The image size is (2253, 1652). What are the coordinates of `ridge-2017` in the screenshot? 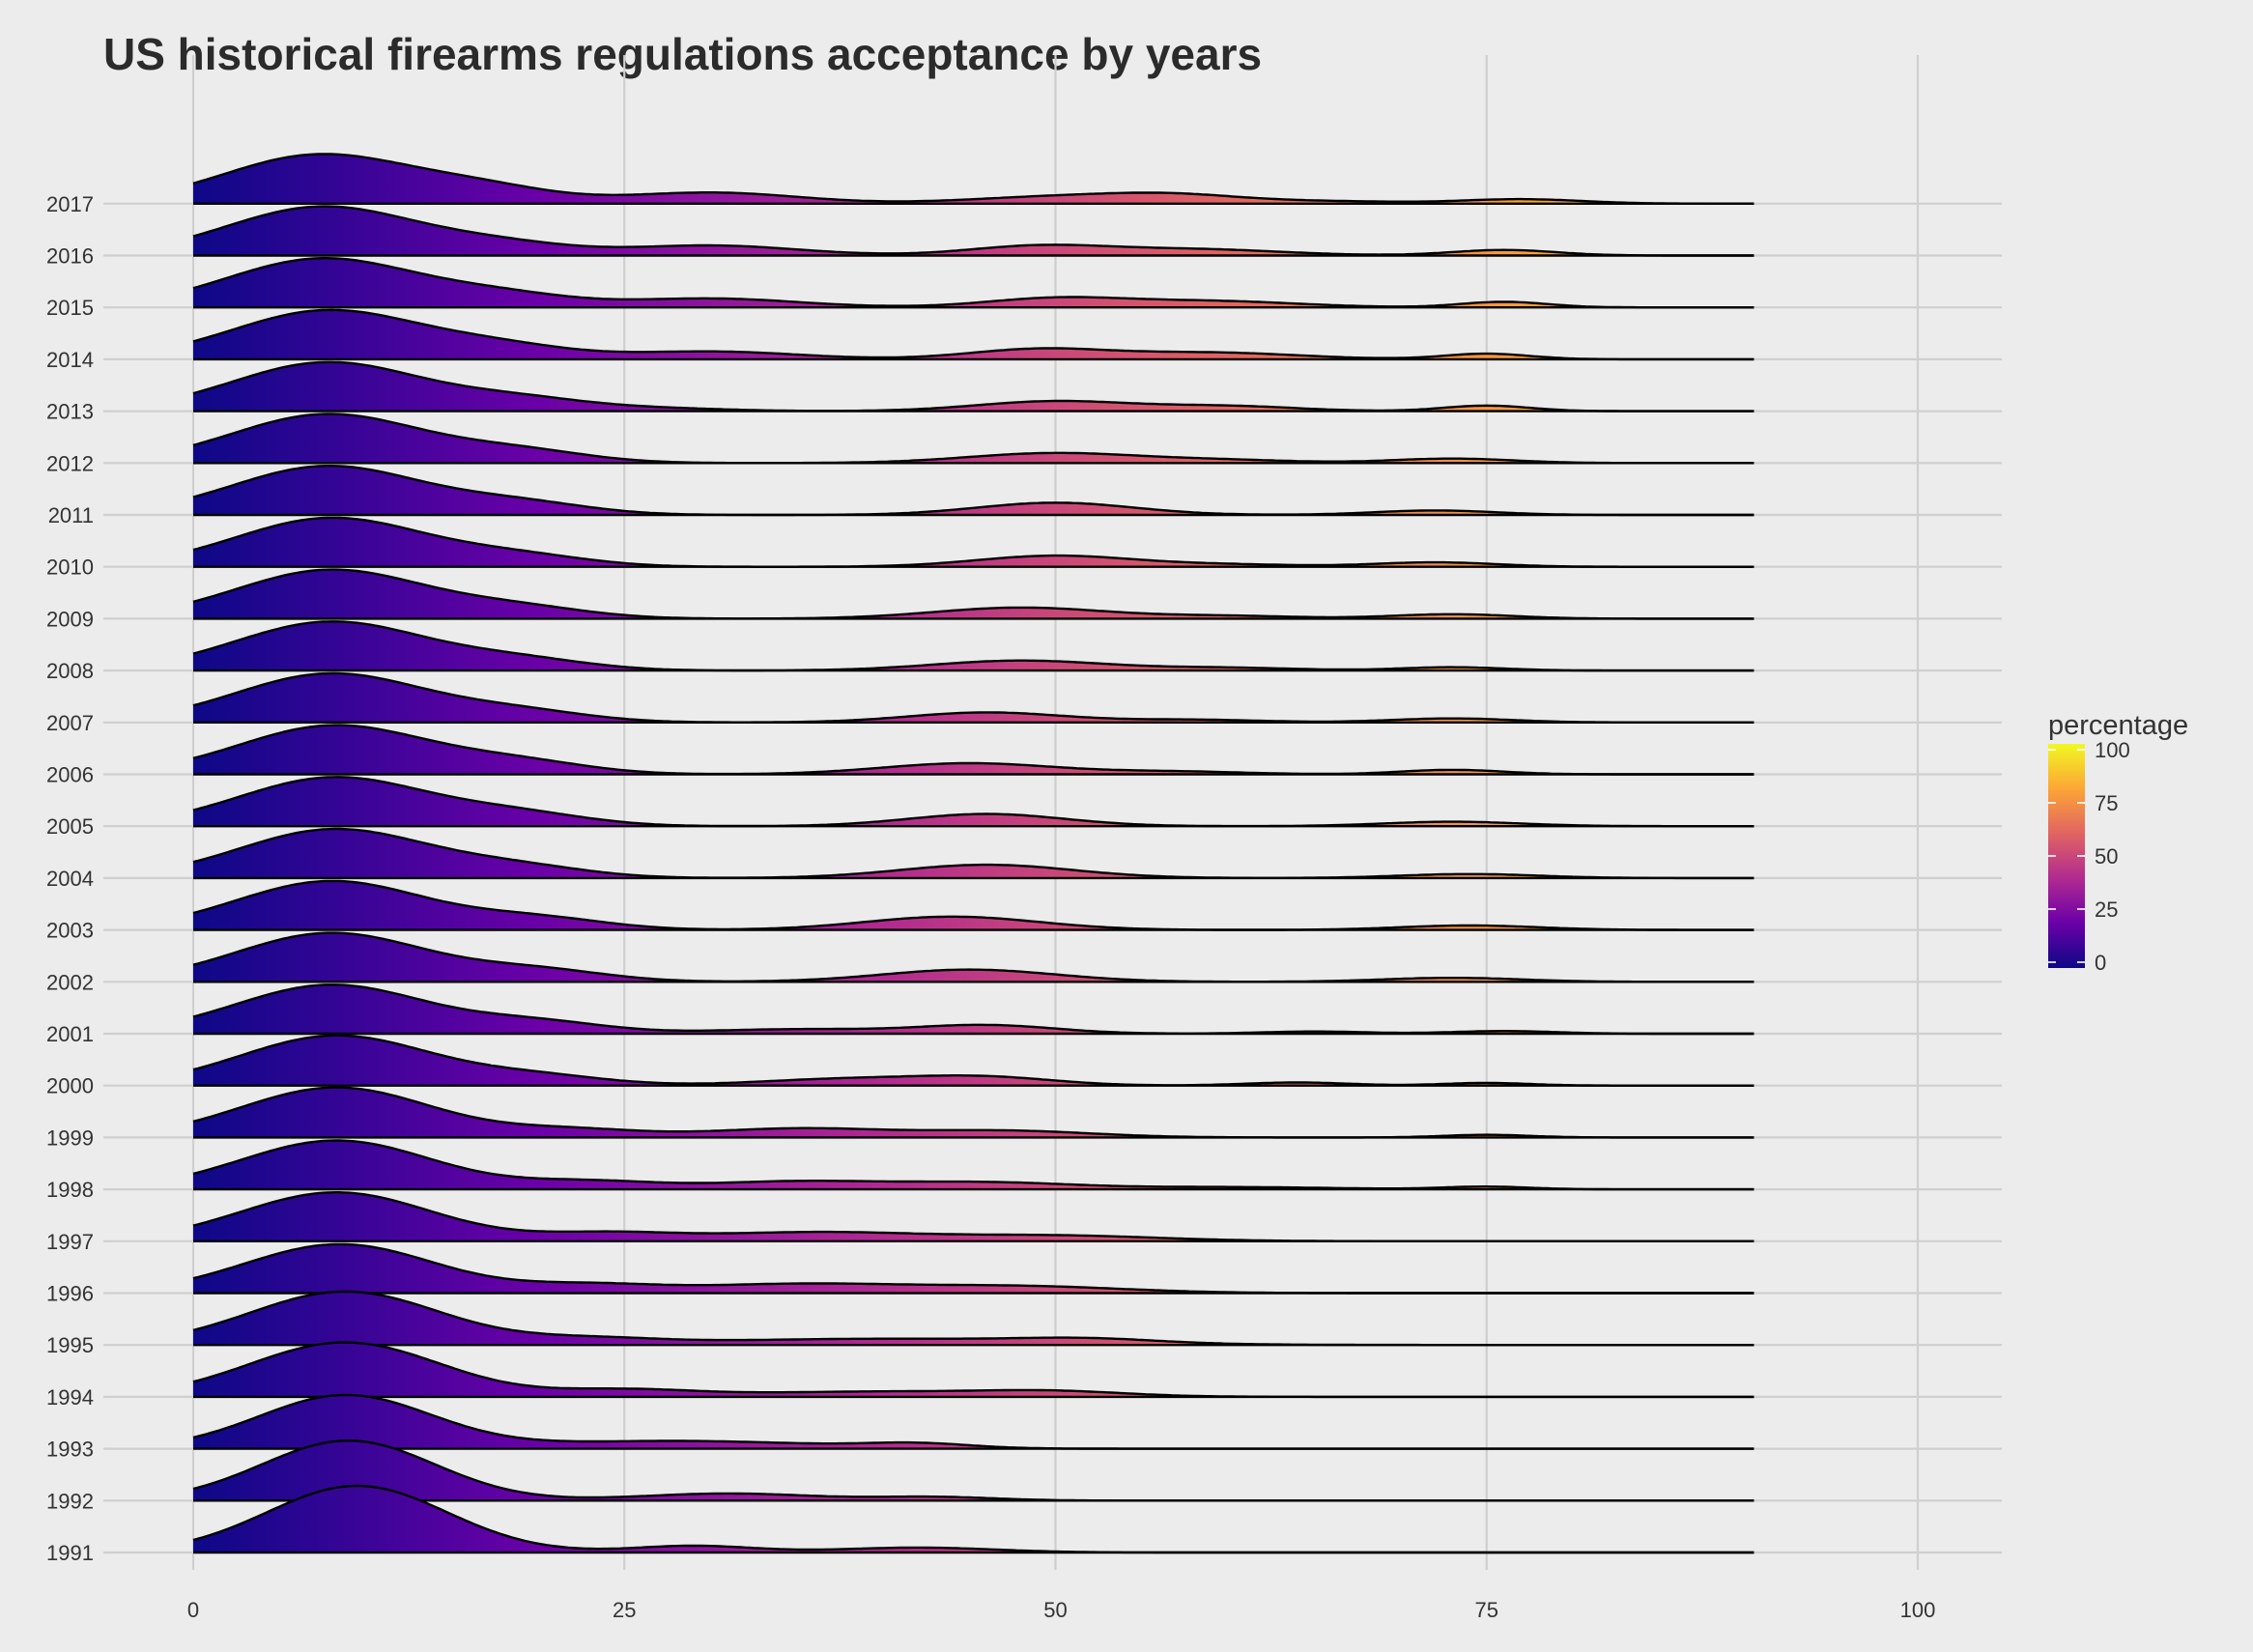 It's located at (973, 179).